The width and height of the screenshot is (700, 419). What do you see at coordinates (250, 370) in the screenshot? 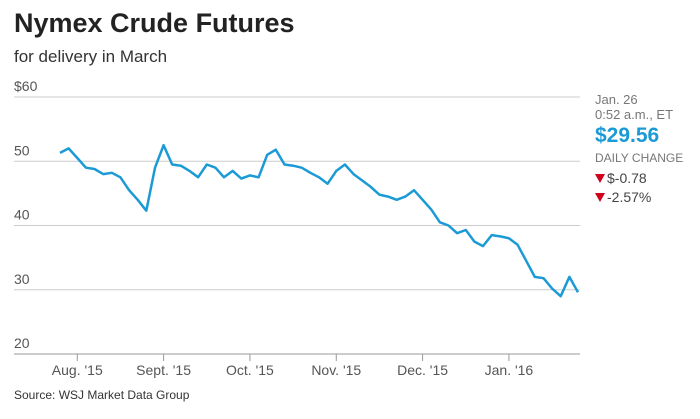
I see `x-tick-label: Oct. '15` at bounding box center [250, 370].